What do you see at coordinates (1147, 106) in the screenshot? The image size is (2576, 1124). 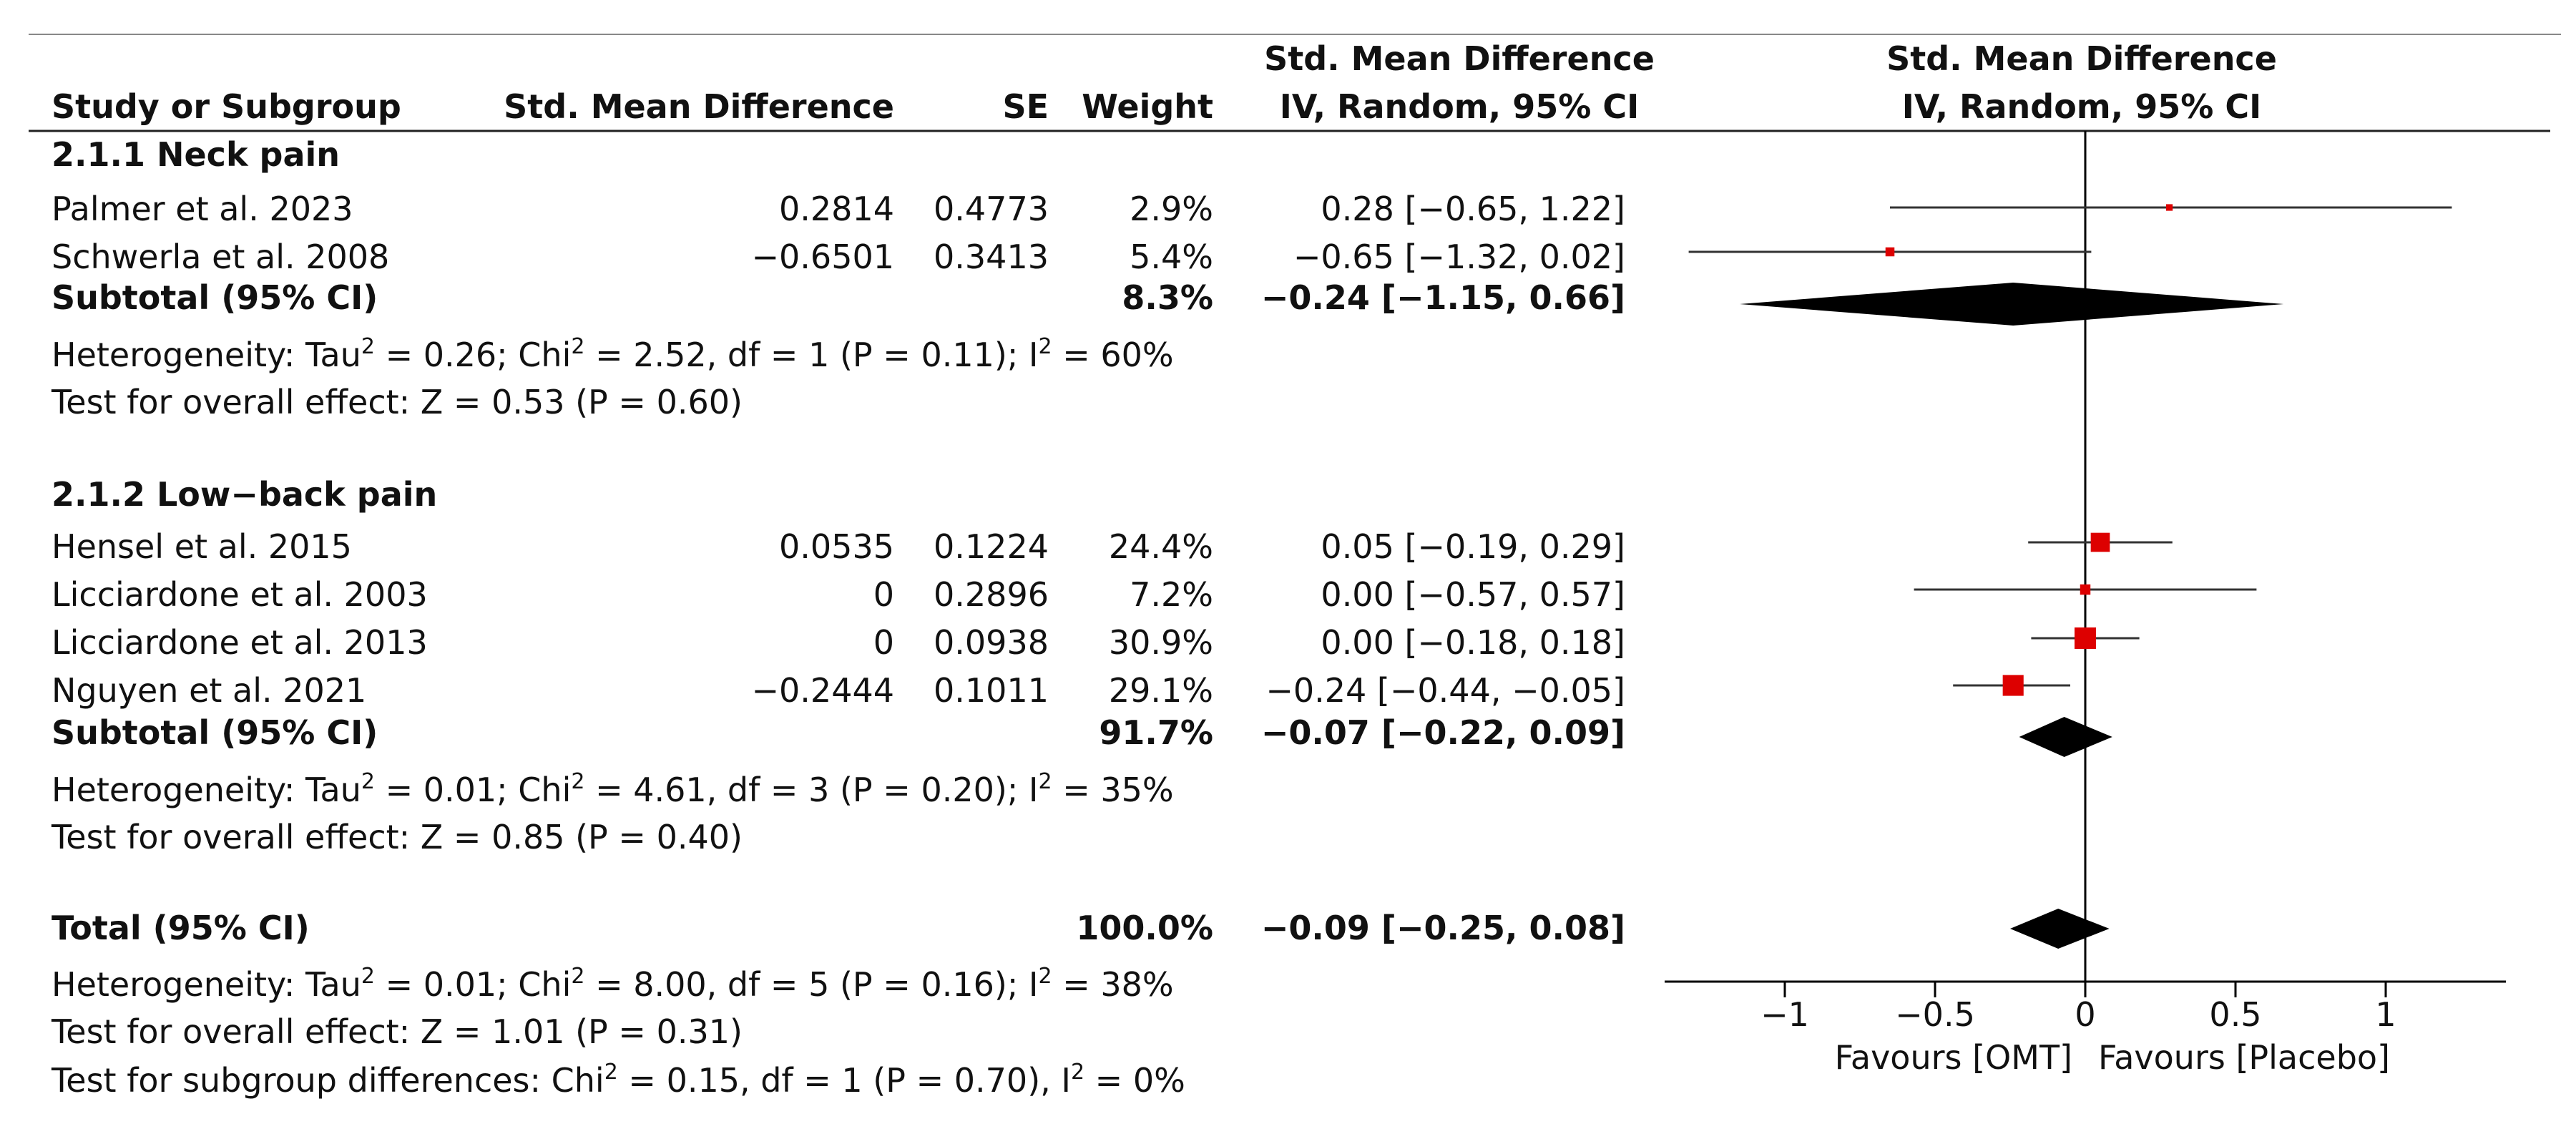 I see `header-weight: Weight` at bounding box center [1147, 106].